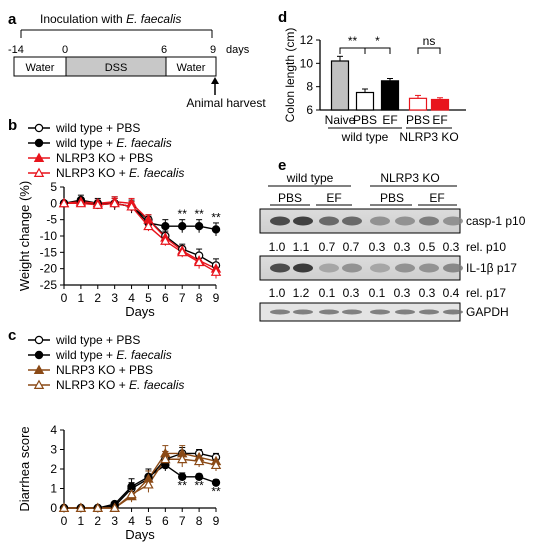 The height and width of the screenshot is (546, 550). I want to click on y-tick-label: 5, so click(53, 187).